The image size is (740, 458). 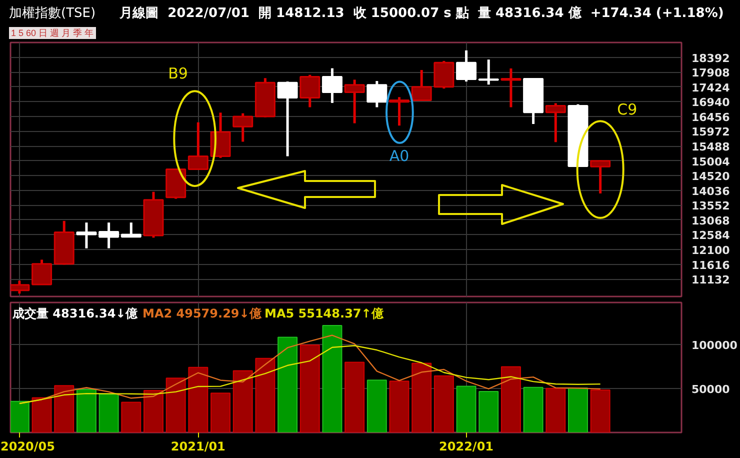 What do you see at coordinates (52, 33) in the screenshot?
I see `text: 1 5 60 日 週 月 季 年` at bounding box center [52, 33].